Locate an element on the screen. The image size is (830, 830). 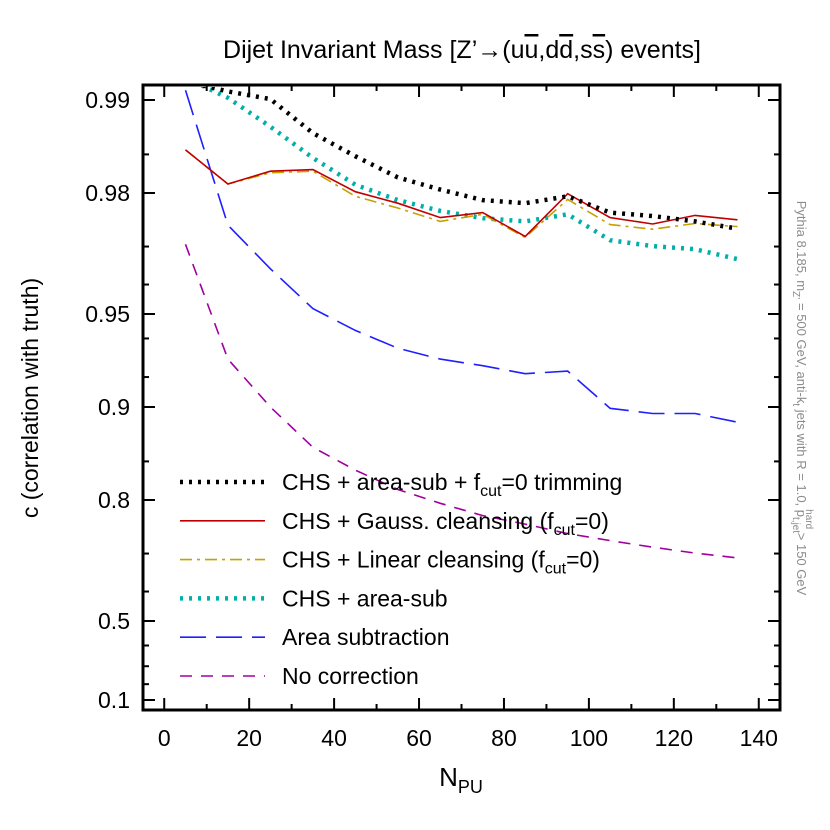
legend-label: CHS + area-sub is located at coordinates (365, 598).